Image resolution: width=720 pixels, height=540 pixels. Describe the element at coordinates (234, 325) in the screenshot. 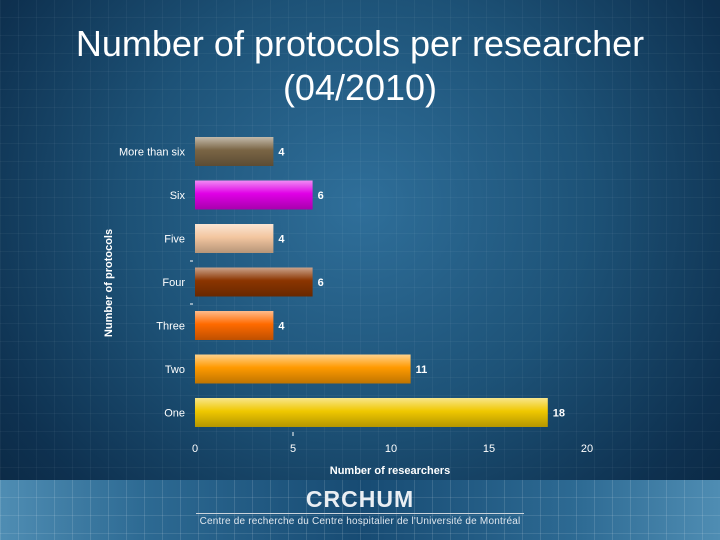

I see `bar-three` at that location.